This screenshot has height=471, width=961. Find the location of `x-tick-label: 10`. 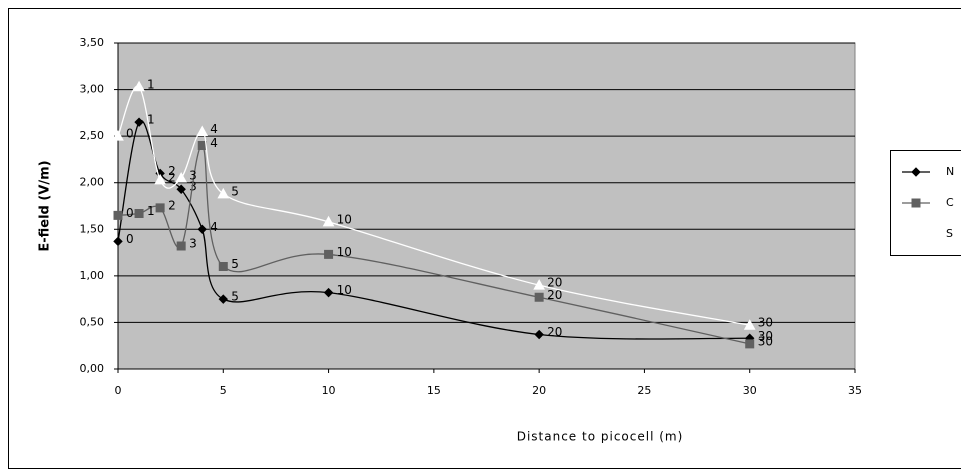

x-tick-label: 10 is located at coordinates (329, 390).